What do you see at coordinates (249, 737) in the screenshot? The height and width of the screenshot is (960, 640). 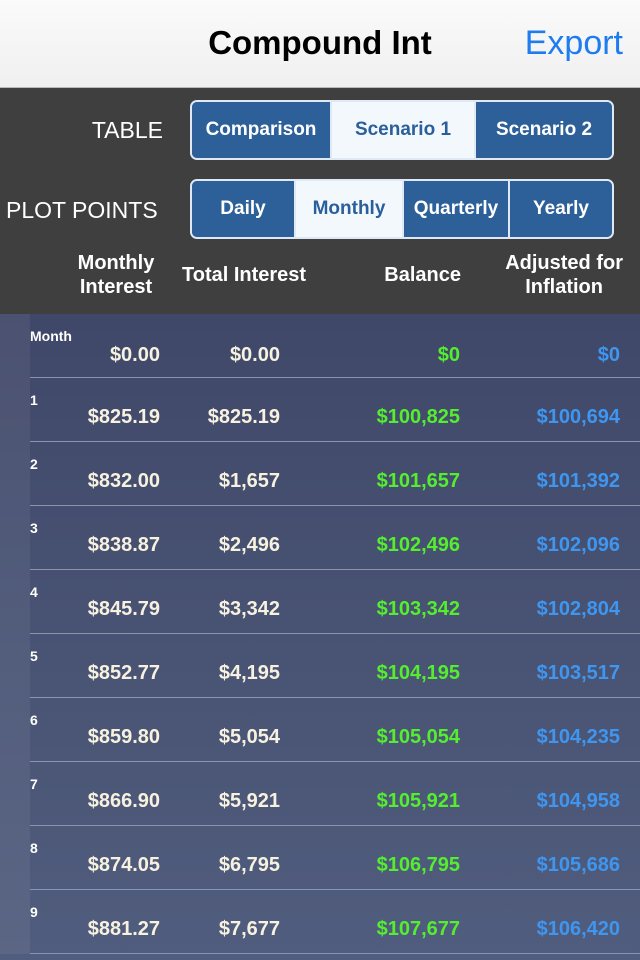 I see `total-interest-cell: $5,054` at bounding box center [249, 737].